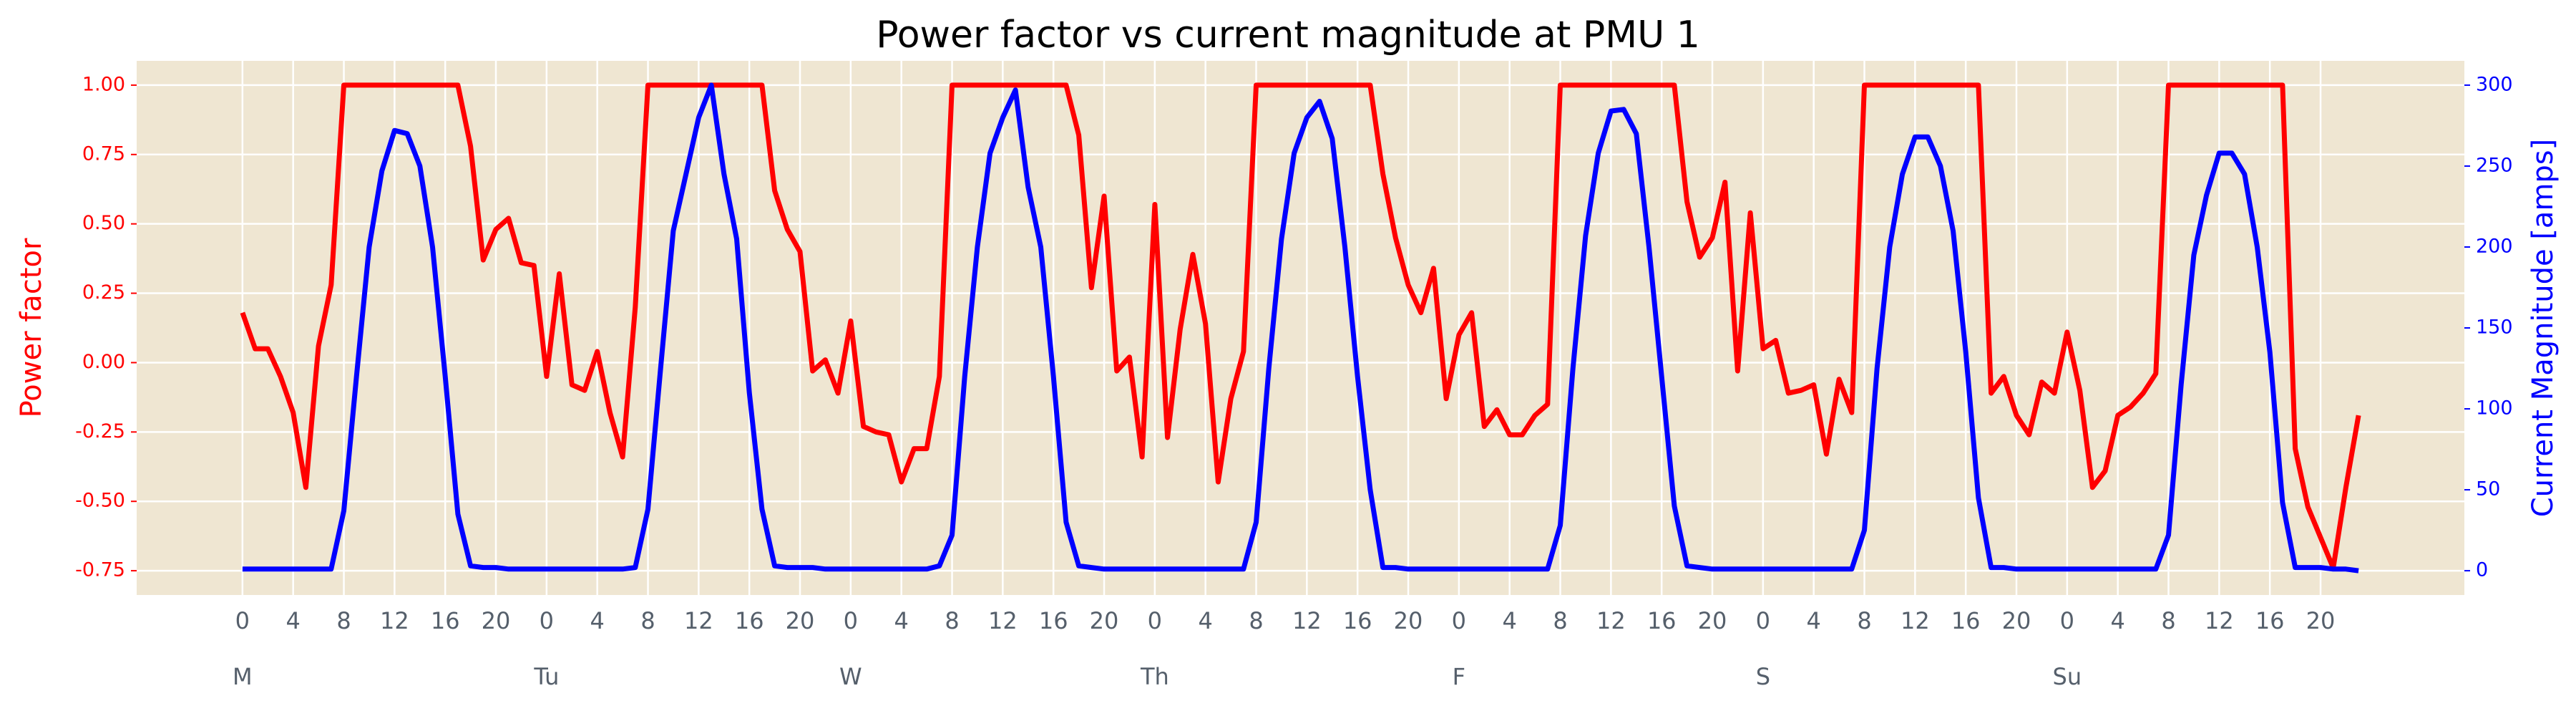 This screenshot has width=2576, height=716. What do you see at coordinates (546, 676) in the screenshot?
I see `day-label: Tu` at bounding box center [546, 676].